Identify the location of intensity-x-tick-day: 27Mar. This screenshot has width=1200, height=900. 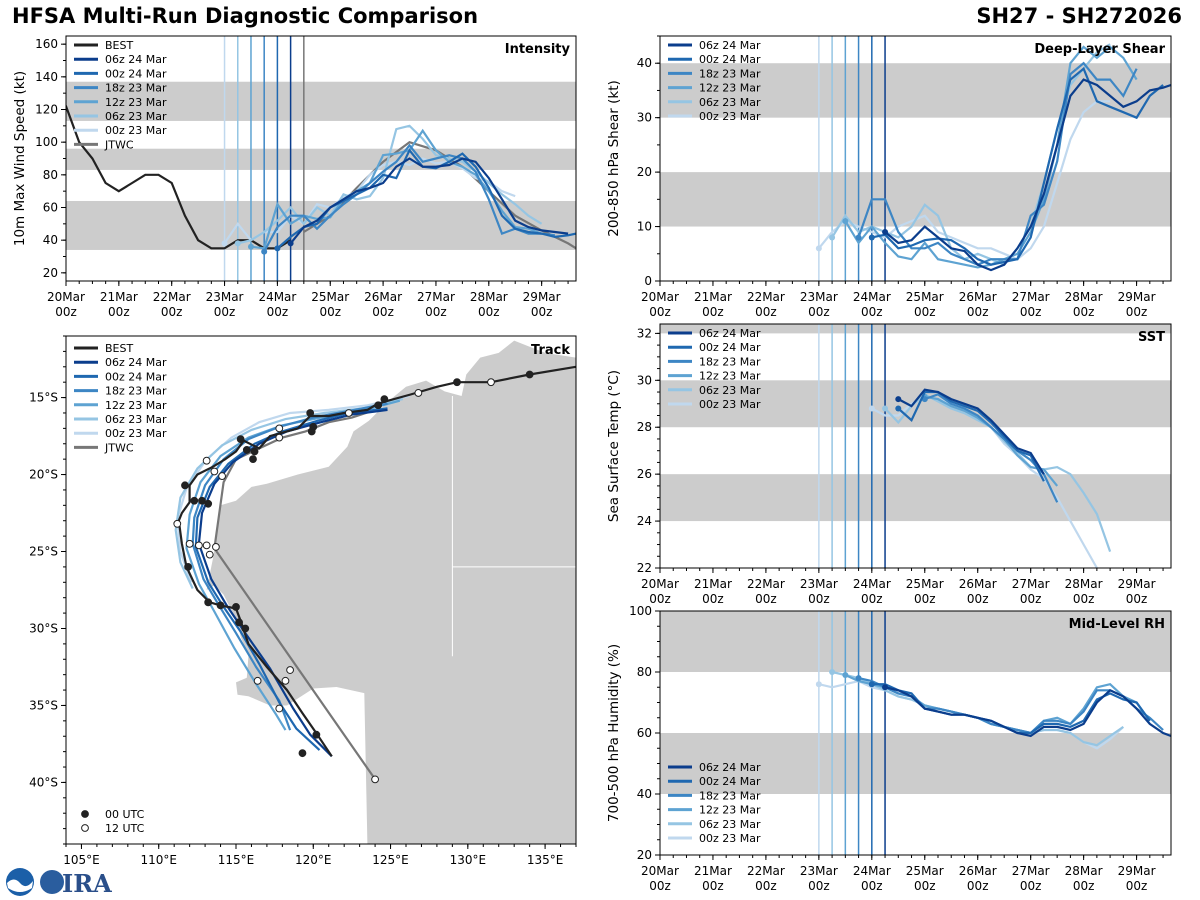
(436, 297).